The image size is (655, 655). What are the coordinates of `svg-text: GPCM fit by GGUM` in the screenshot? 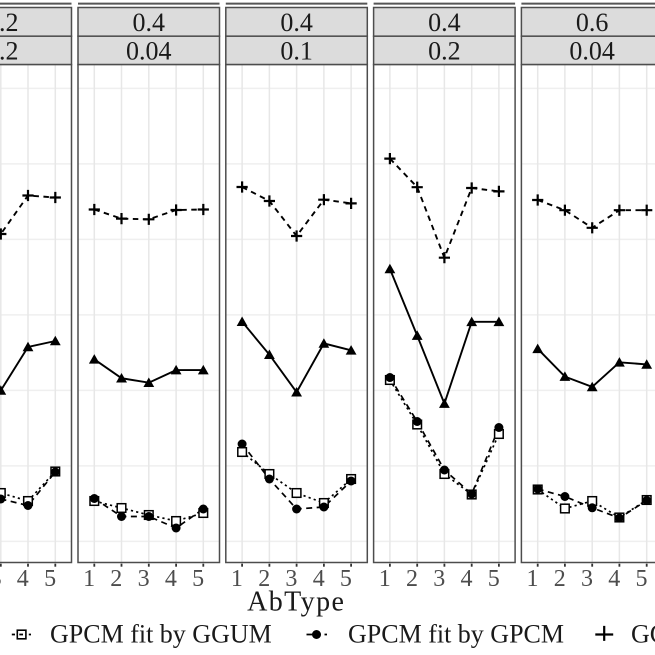 It's located at (161, 634).